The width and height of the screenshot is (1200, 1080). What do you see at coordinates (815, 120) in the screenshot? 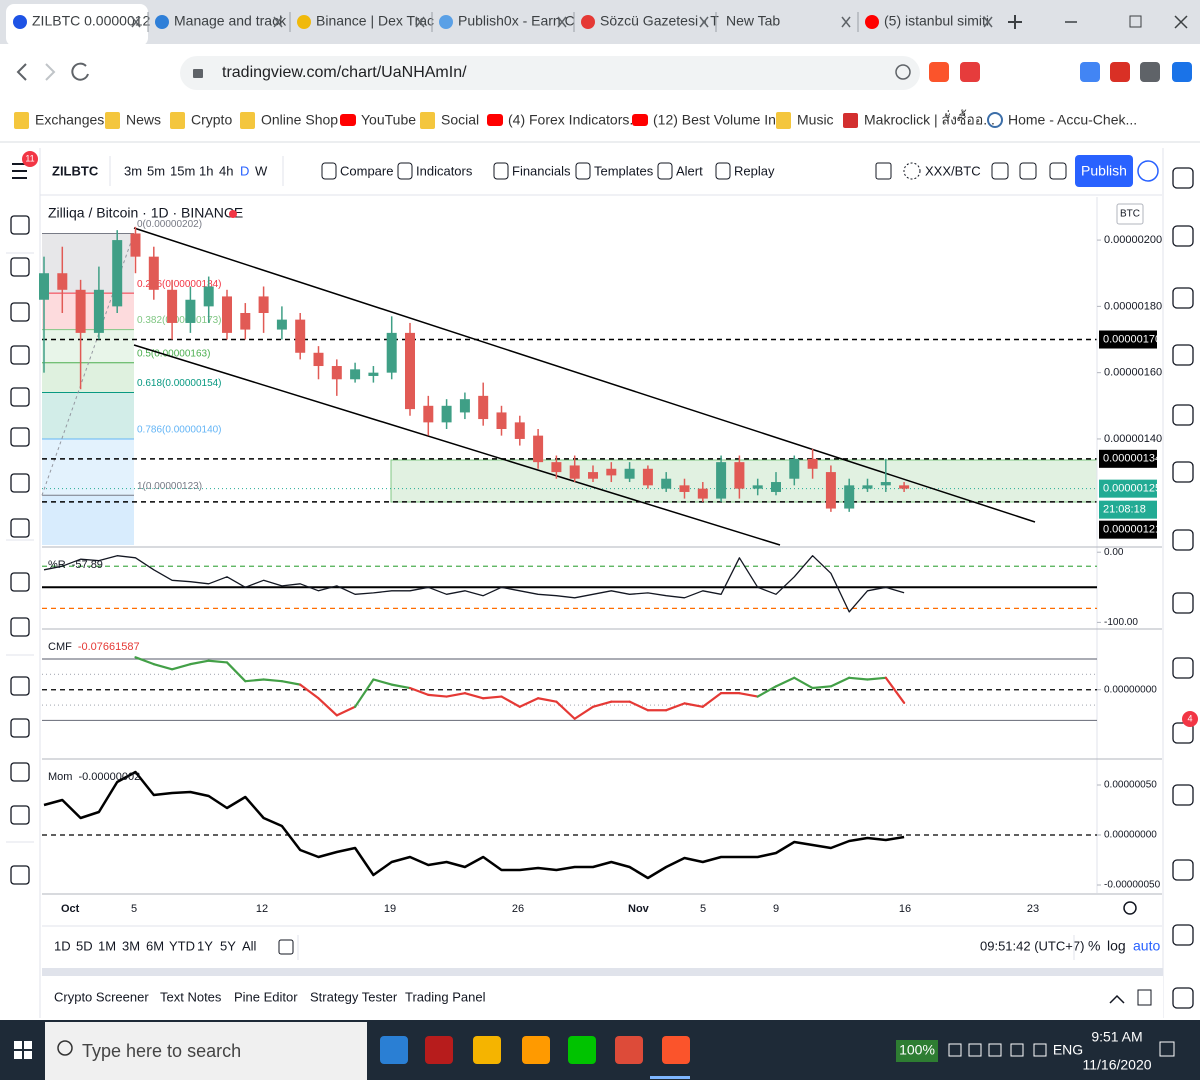
I see `bookmark: Music` at bounding box center [815, 120].